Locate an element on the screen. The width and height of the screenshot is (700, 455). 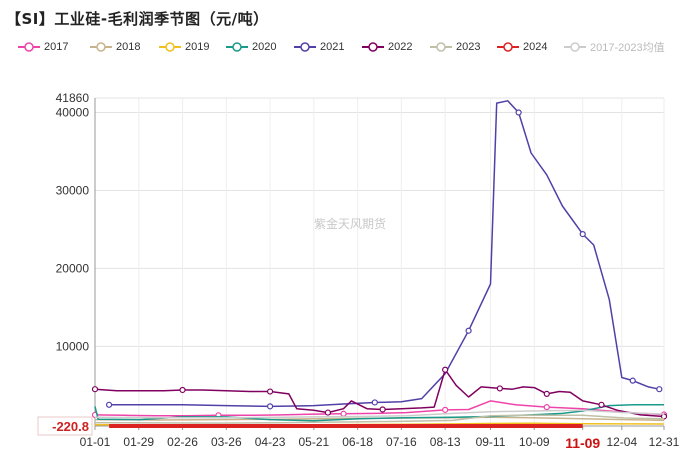
x-tick-label: 12-31 is located at coordinates (664, 442).